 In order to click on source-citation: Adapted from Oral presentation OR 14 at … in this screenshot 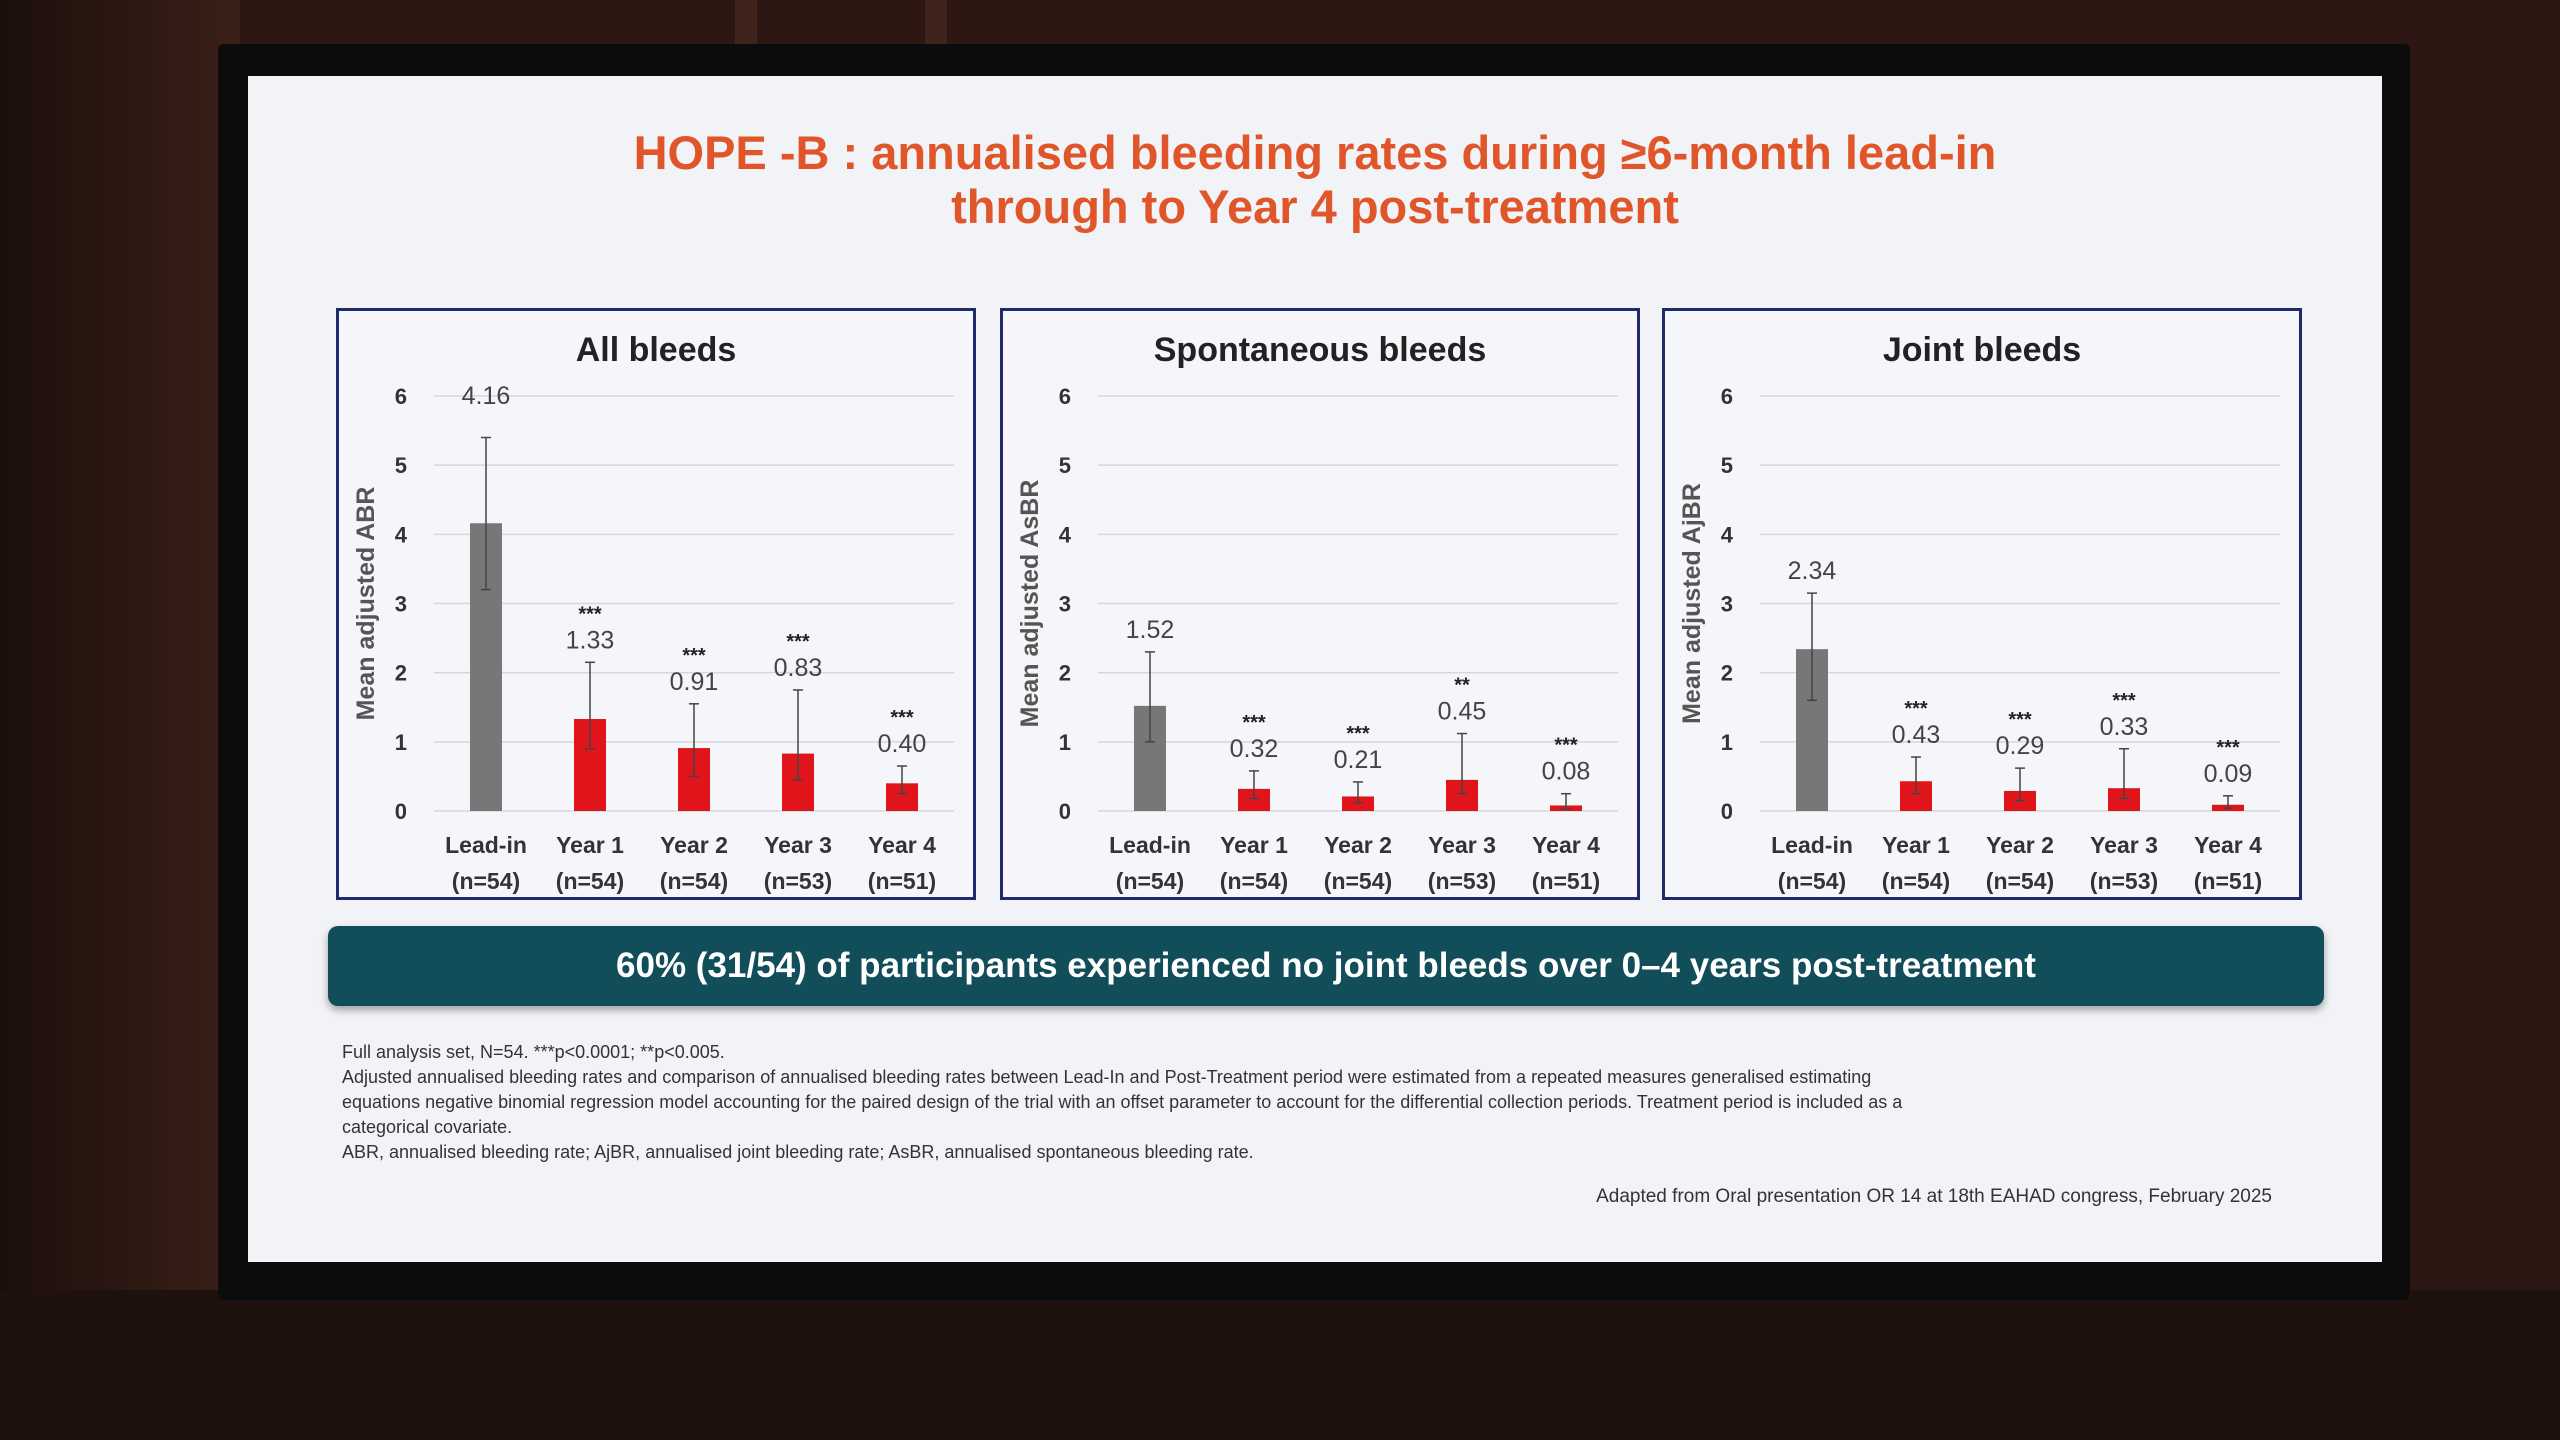, I will do `click(1934, 1196)`.